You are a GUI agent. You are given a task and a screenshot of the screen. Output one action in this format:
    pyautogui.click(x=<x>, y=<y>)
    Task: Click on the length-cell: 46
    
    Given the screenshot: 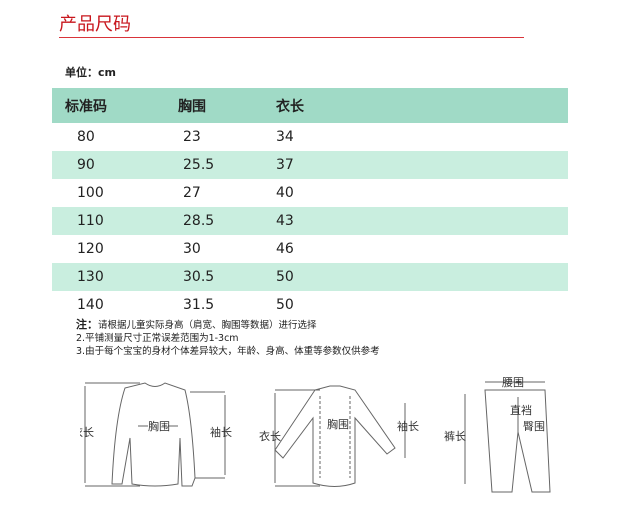 What is the action you would take?
    pyautogui.click(x=285, y=249)
    